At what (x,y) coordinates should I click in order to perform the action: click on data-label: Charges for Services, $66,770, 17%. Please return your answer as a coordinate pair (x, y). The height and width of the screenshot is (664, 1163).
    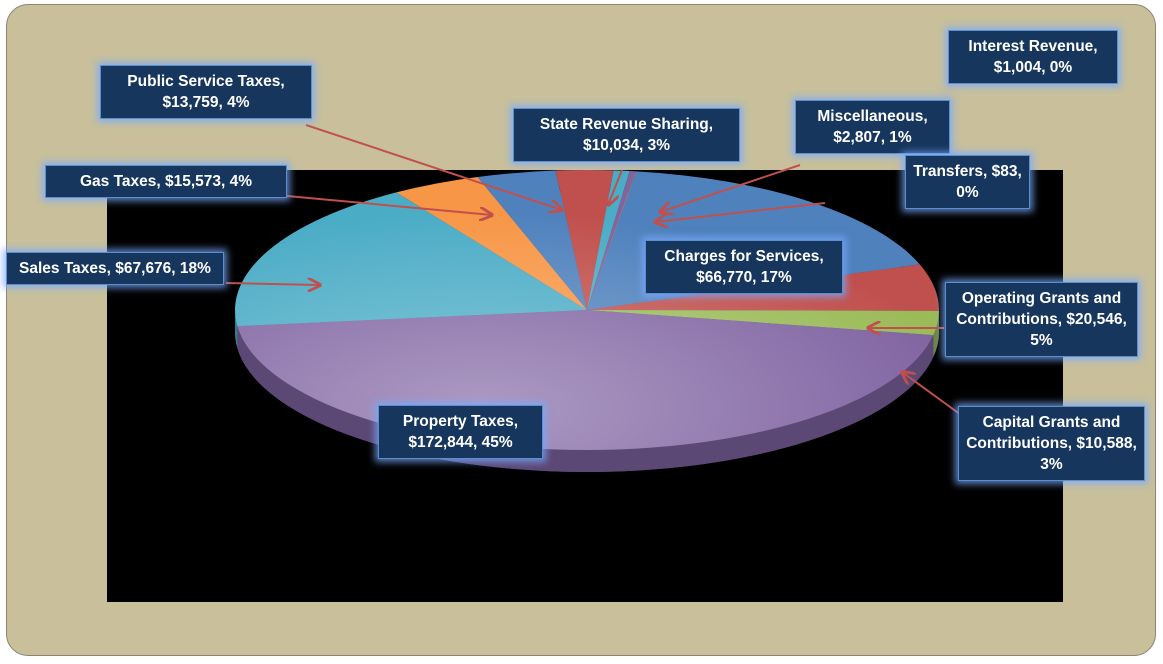
    Looking at the image, I should click on (744, 267).